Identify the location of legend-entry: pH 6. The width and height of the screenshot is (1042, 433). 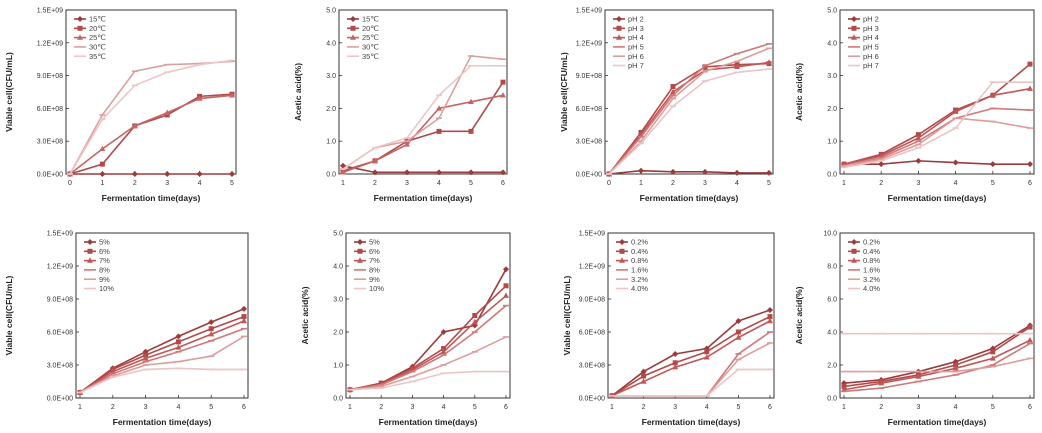
(628, 56).